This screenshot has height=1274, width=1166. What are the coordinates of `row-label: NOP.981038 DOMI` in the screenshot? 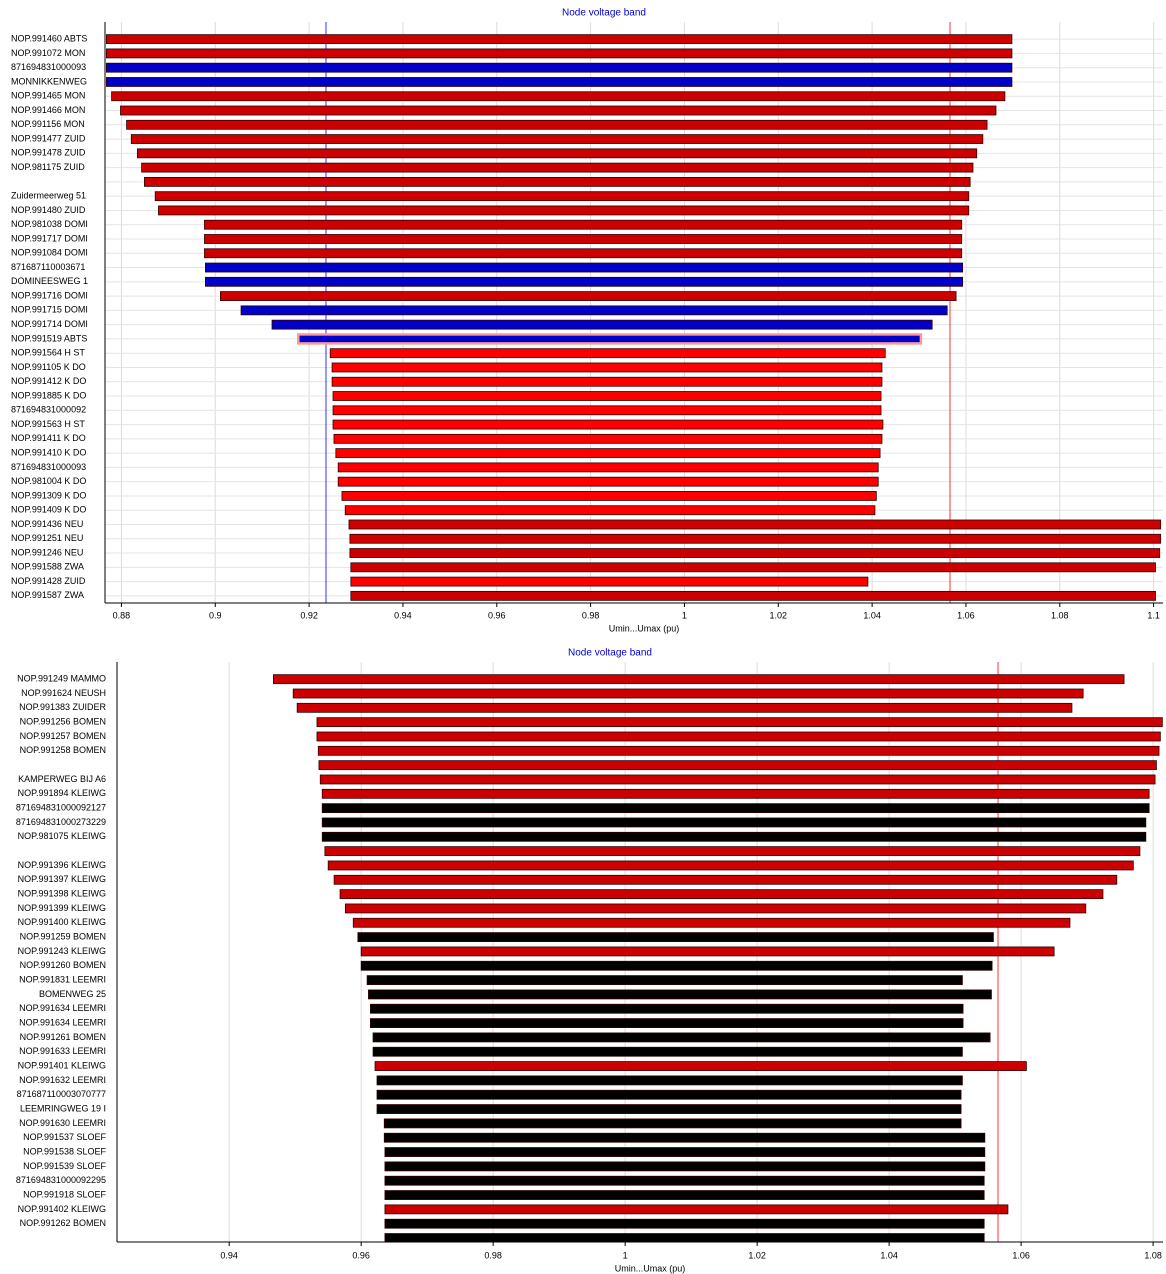 It's located at (49, 224).